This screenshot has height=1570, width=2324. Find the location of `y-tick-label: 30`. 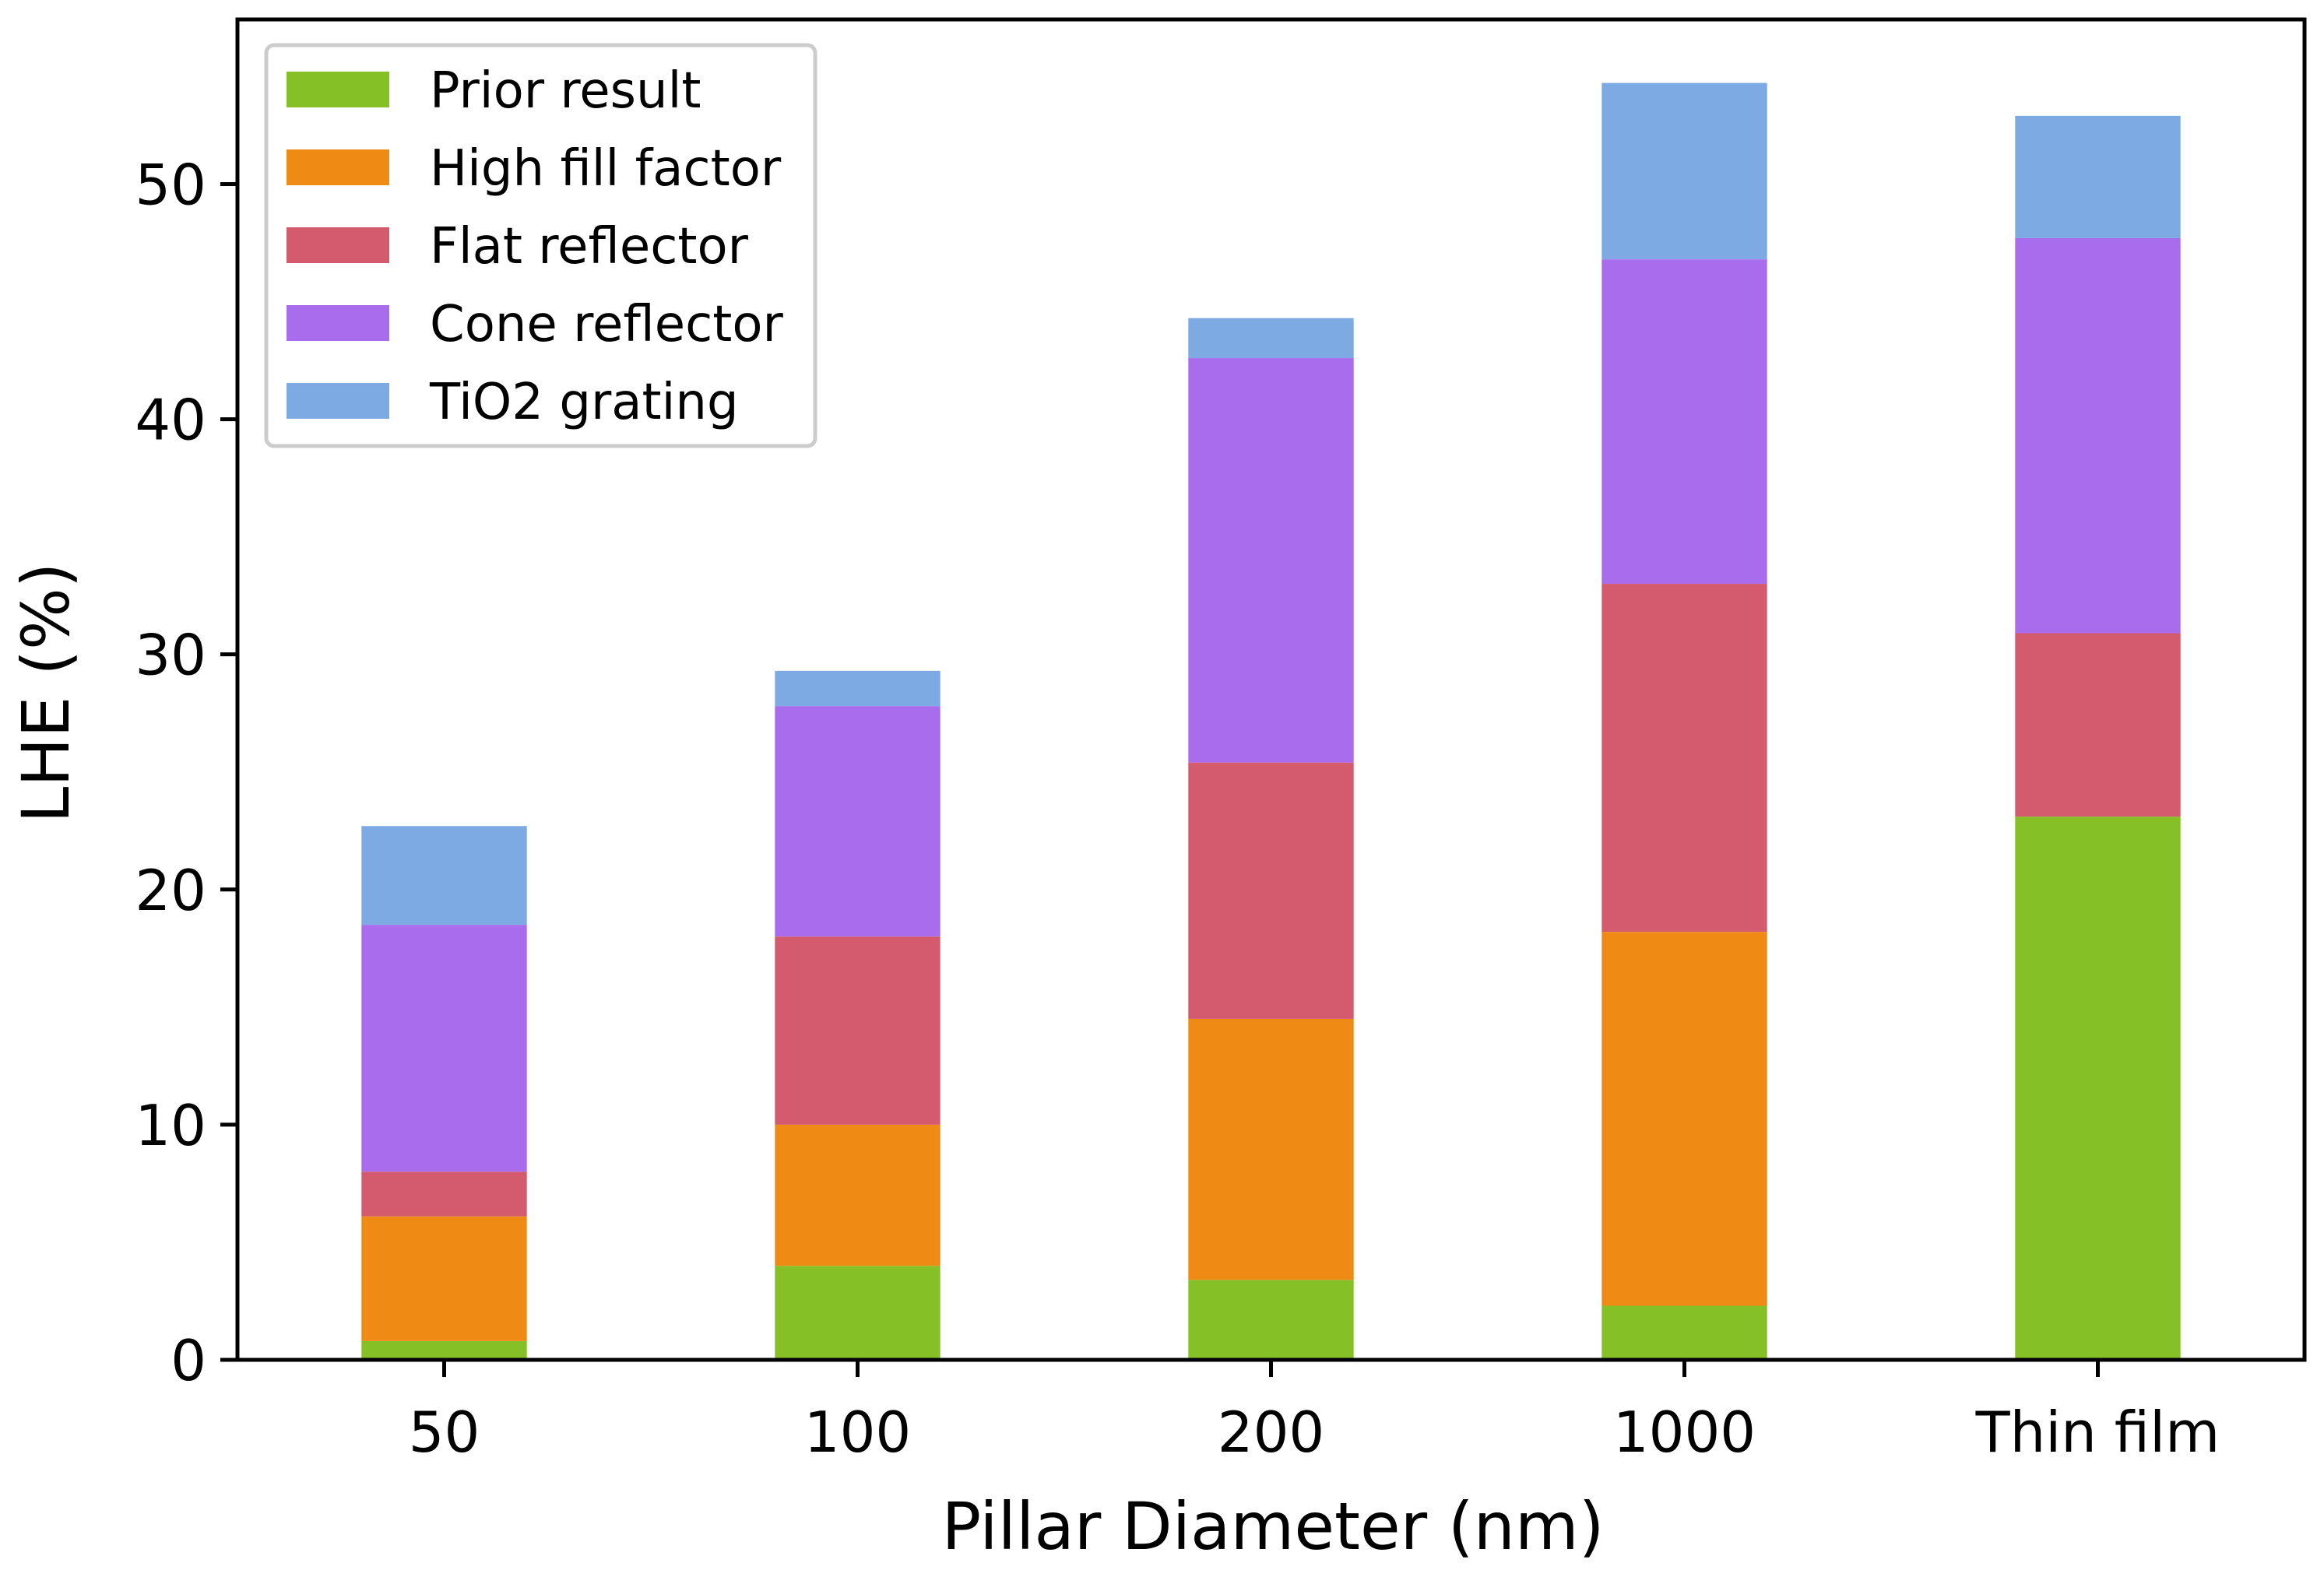

y-tick-label: 30 is located at coordinates (170, 655).